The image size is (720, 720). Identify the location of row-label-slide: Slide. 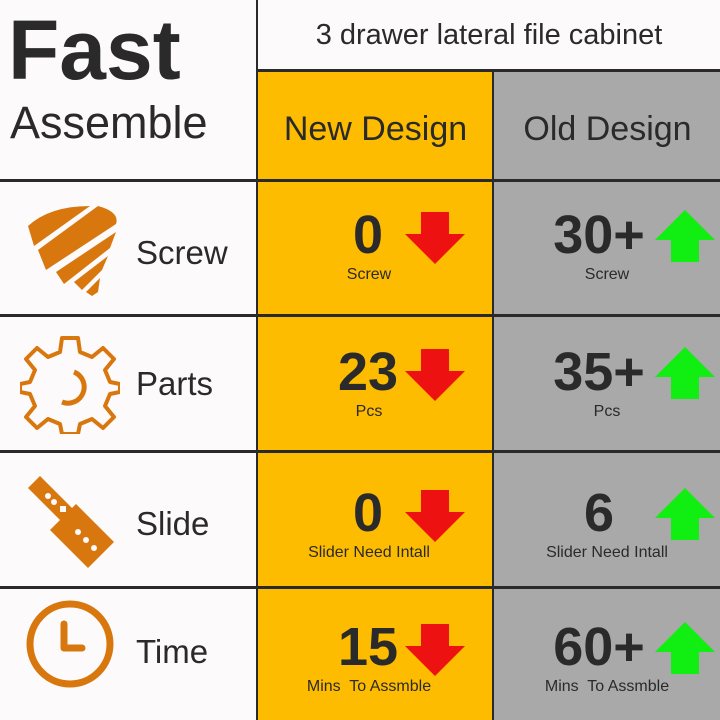
(173, 523).